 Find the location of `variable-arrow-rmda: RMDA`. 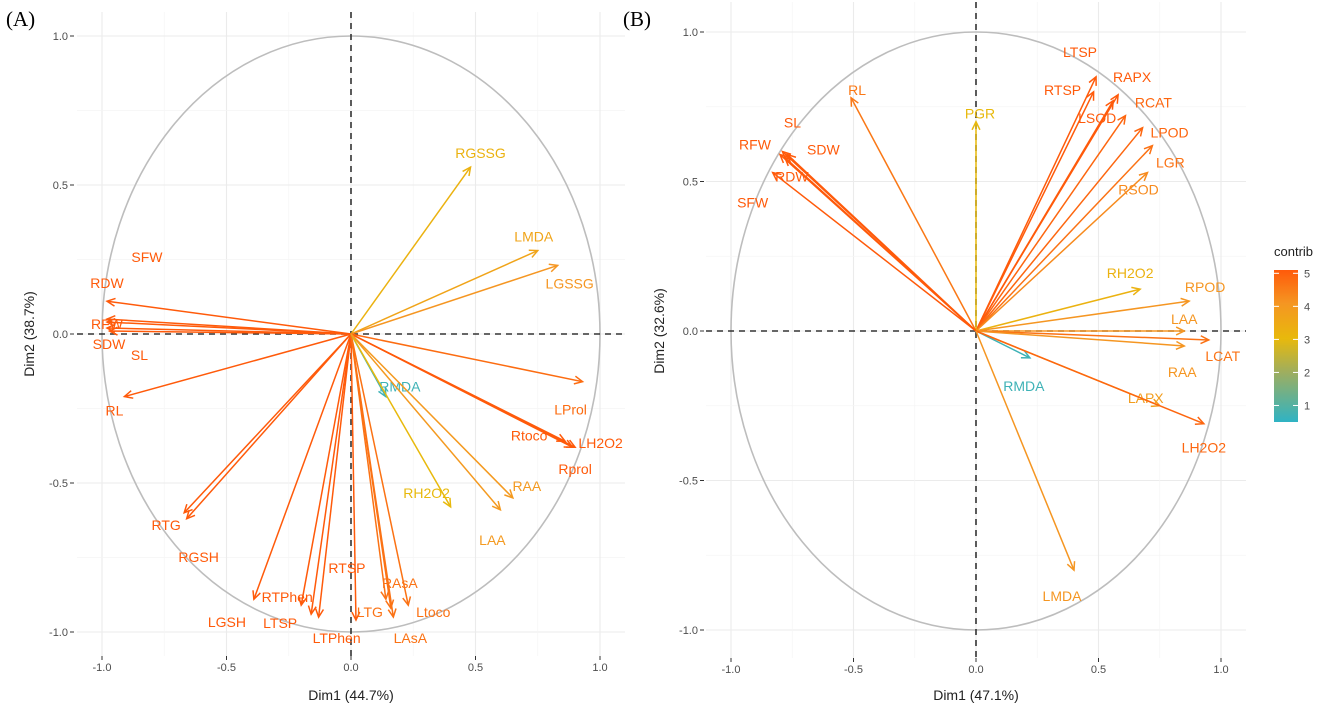

variable-arrow-rmda: RMDA is located at coordinates (1010, 362).